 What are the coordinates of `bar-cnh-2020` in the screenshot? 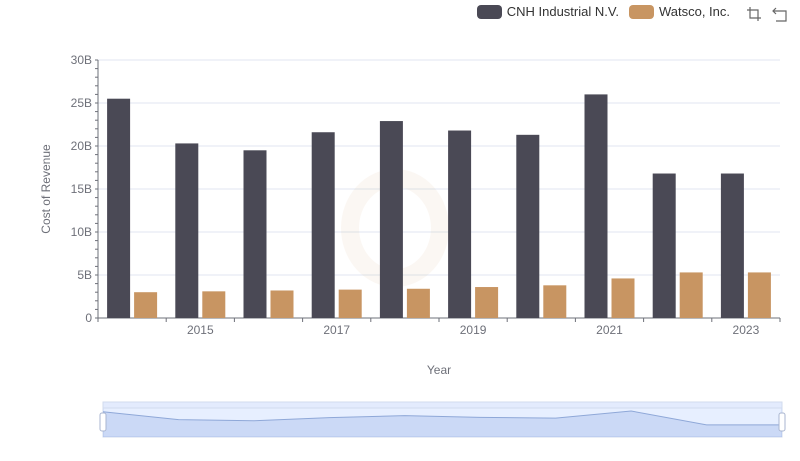 It's located at (528, 226).